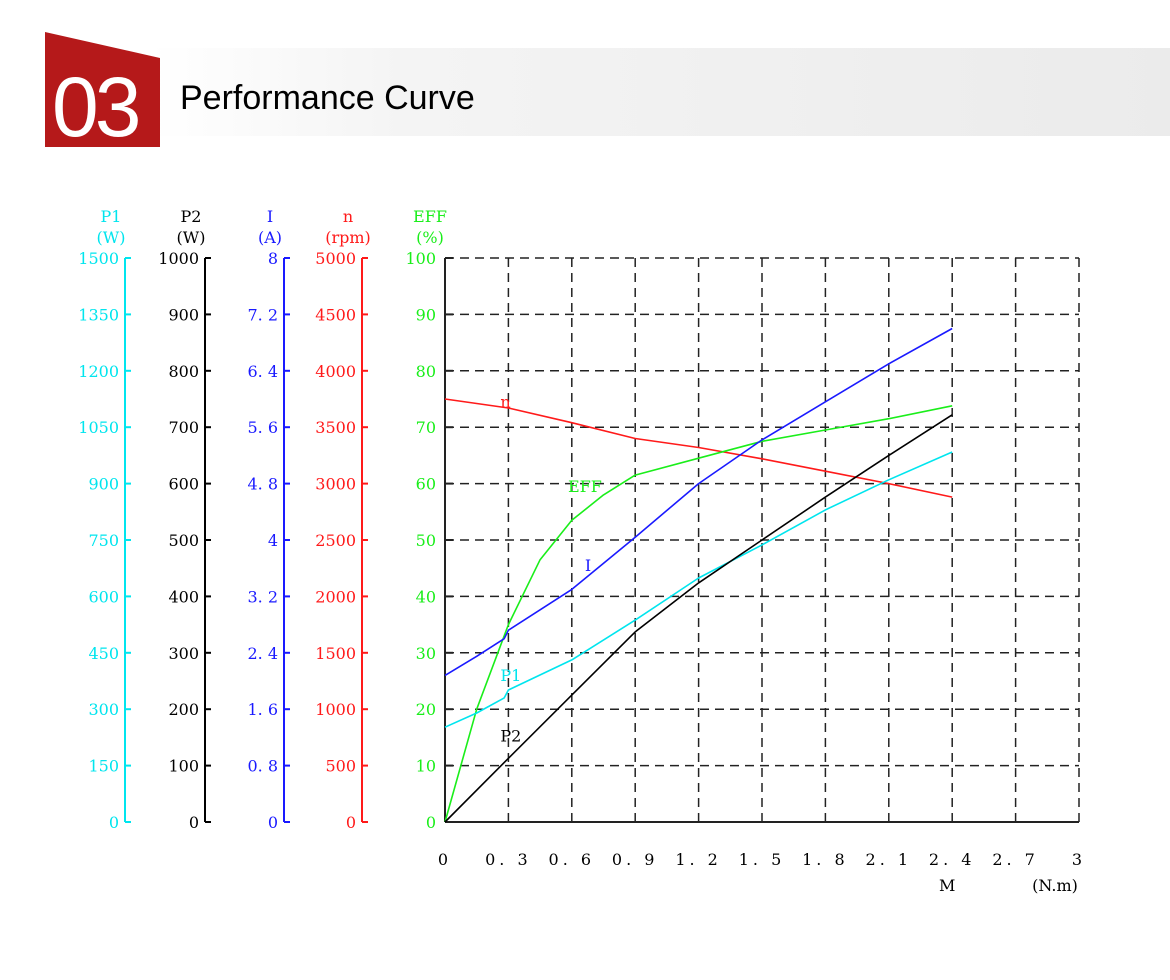  I want to click on axis-name-I: I, so click(270, 216).